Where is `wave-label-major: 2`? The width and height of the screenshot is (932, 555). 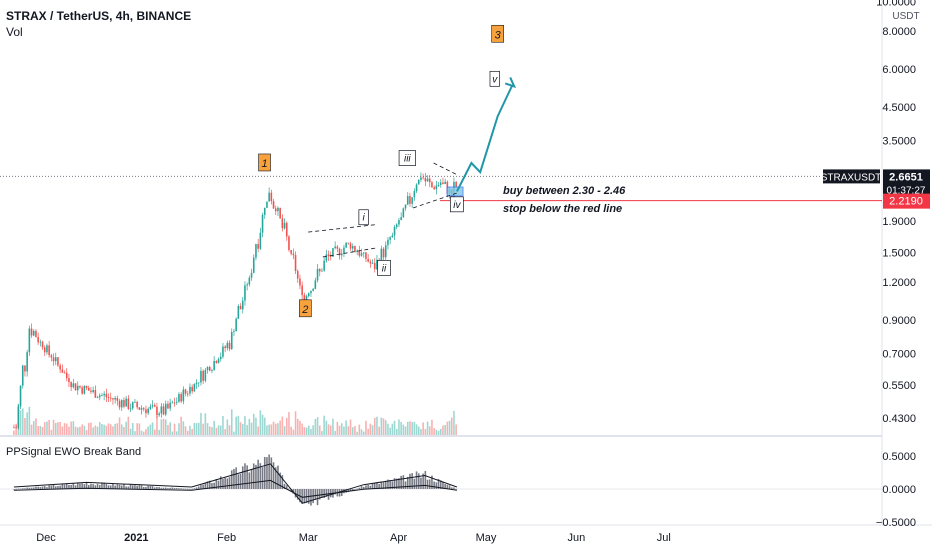
wave-label-major: 2 is located at coordinates (304, 310).